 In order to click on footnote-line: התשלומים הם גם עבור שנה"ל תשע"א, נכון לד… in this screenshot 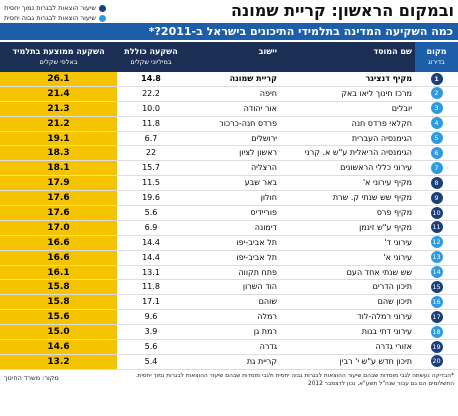, I will do `click(381, 384)`.